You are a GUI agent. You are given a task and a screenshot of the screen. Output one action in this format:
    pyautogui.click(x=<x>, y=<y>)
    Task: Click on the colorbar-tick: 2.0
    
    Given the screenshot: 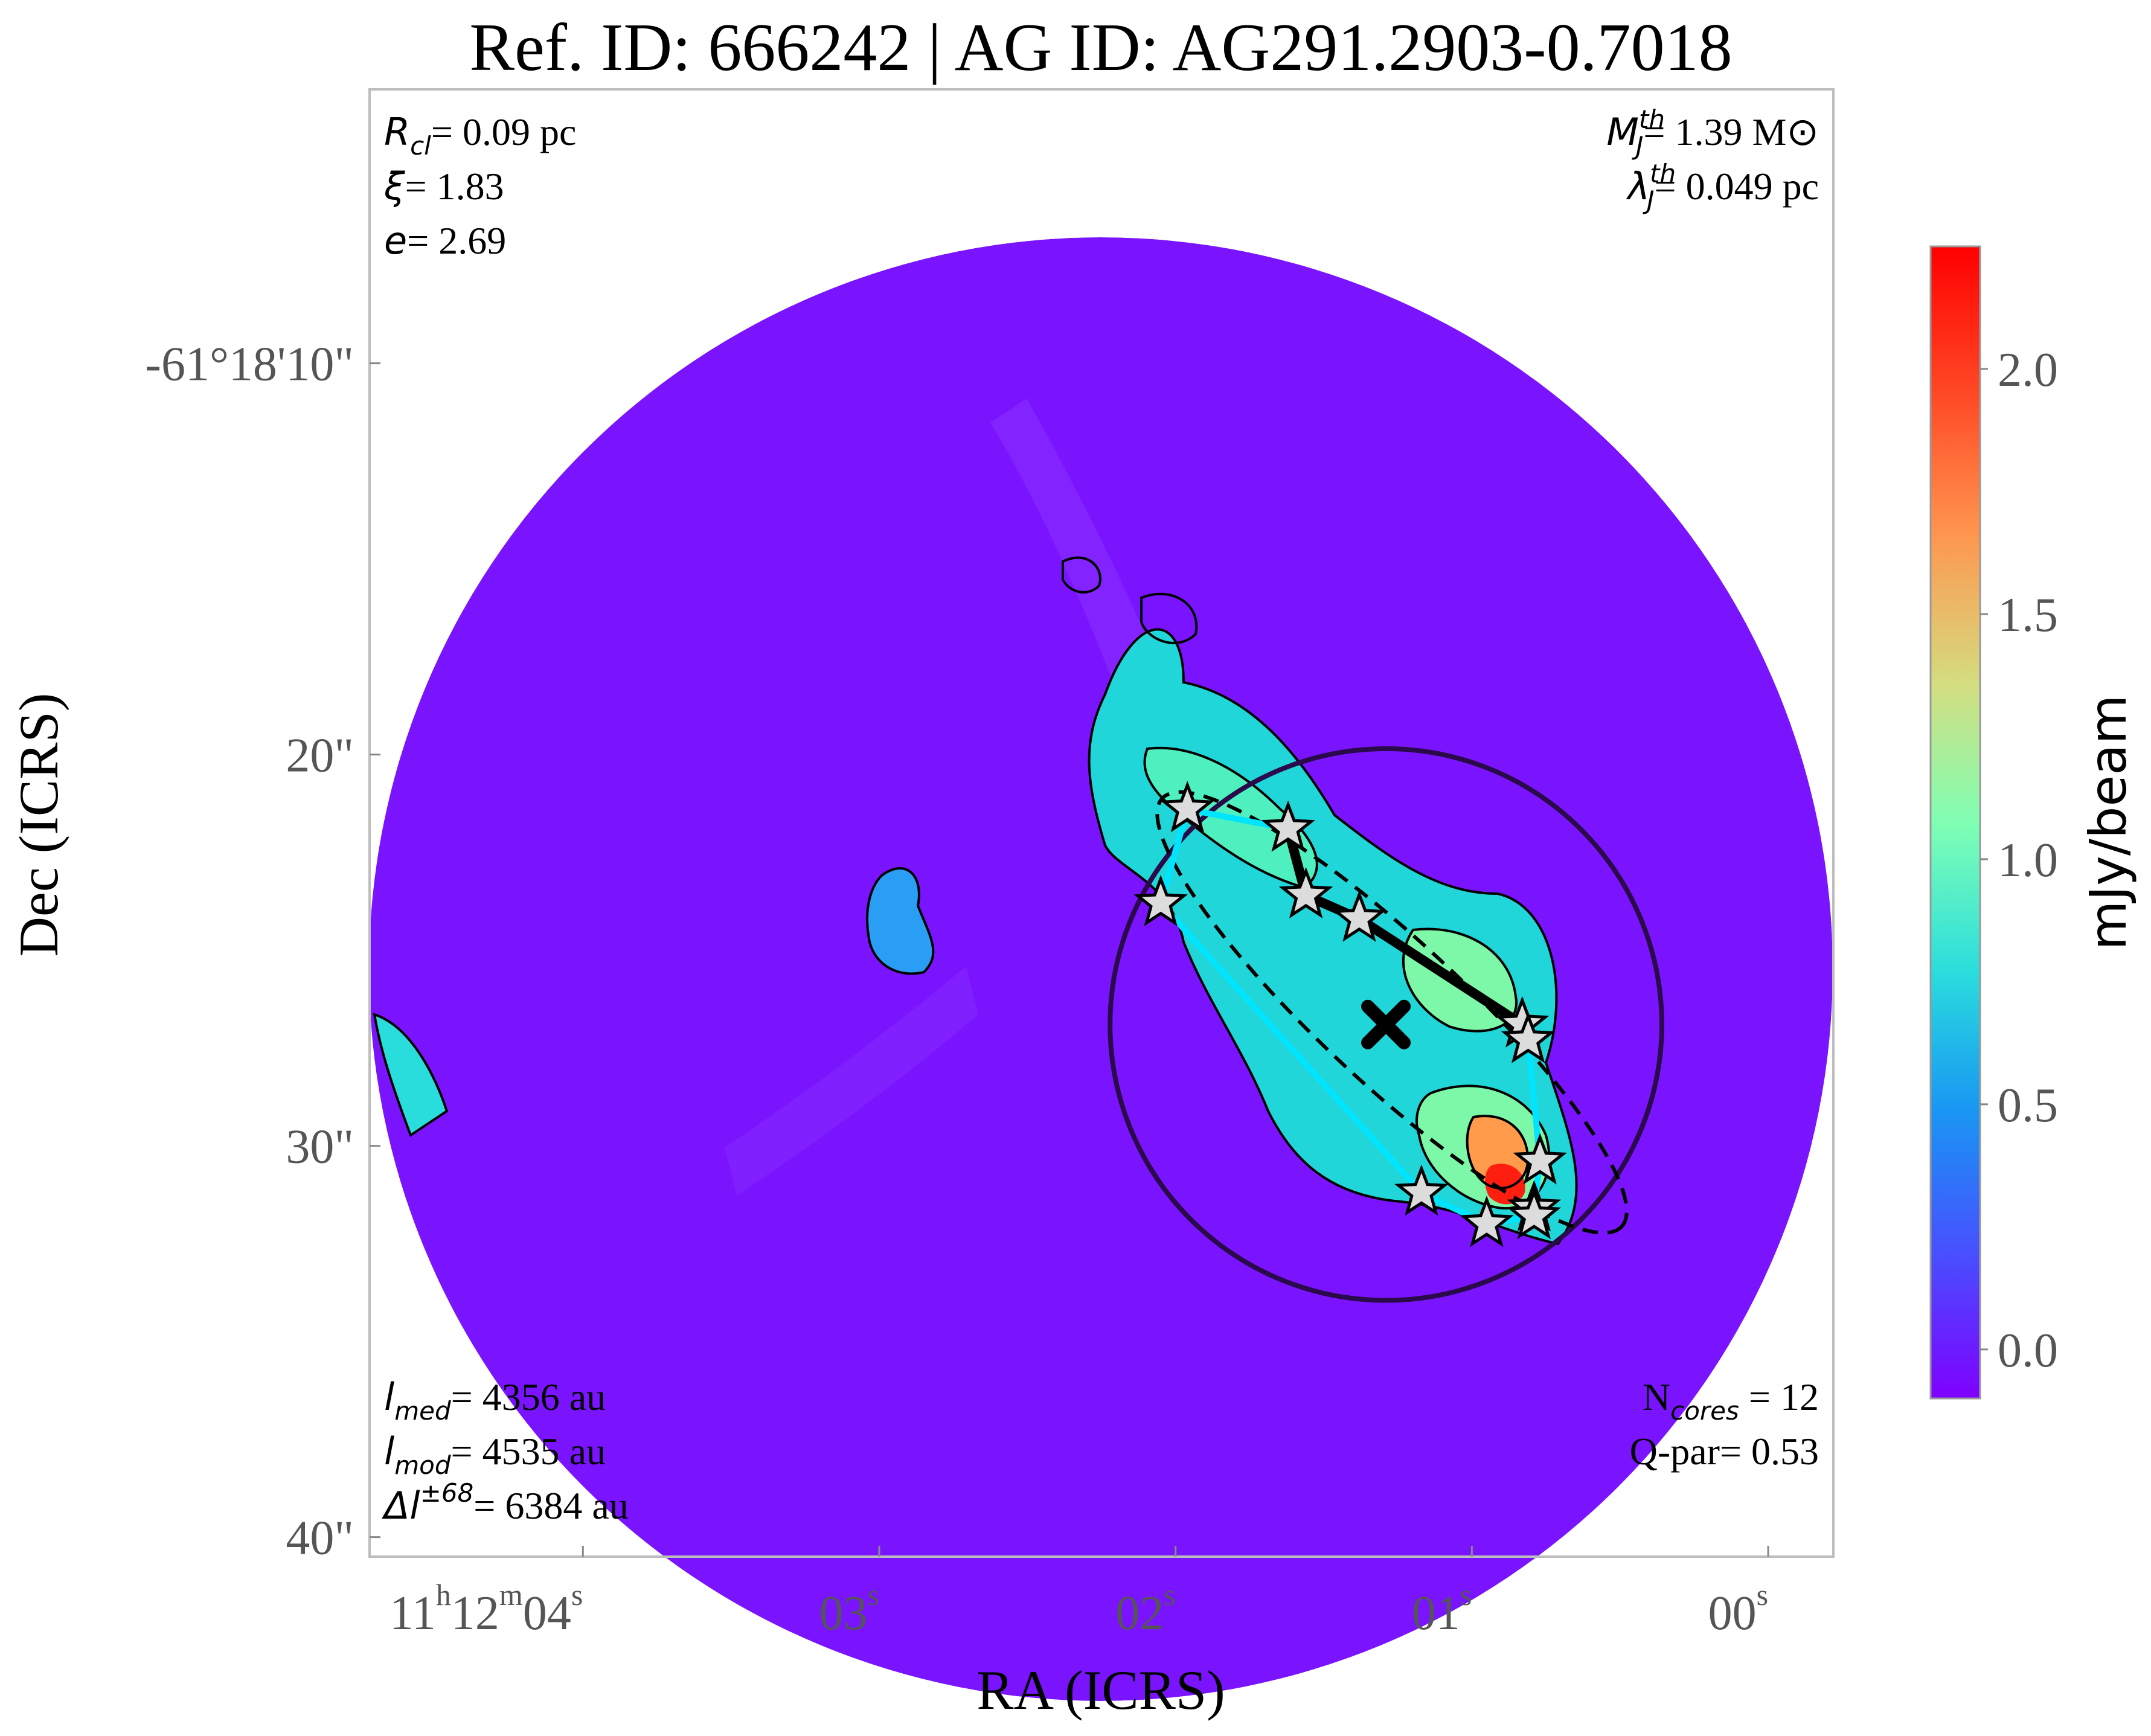 What is the action you would take?
    pyautogui.click(x=2019, y=370)
    